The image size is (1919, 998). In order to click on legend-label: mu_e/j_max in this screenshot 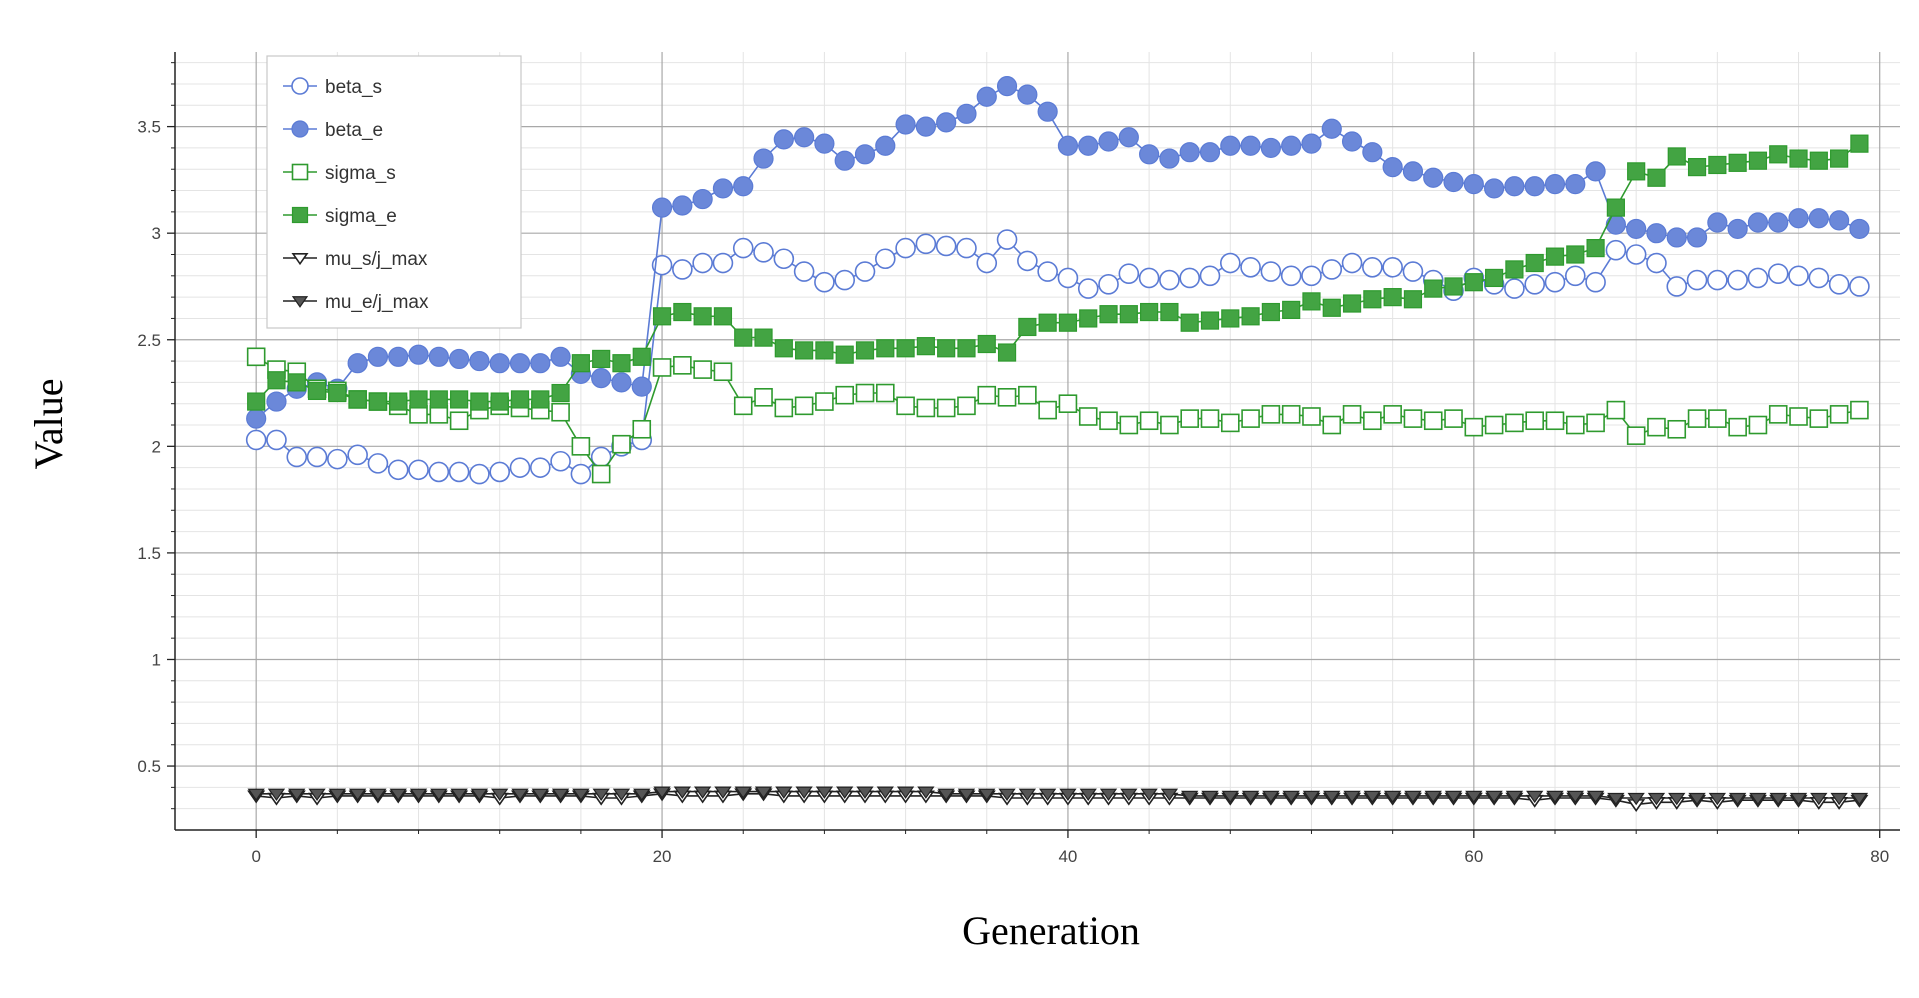, I will do `click(377, 302)`.